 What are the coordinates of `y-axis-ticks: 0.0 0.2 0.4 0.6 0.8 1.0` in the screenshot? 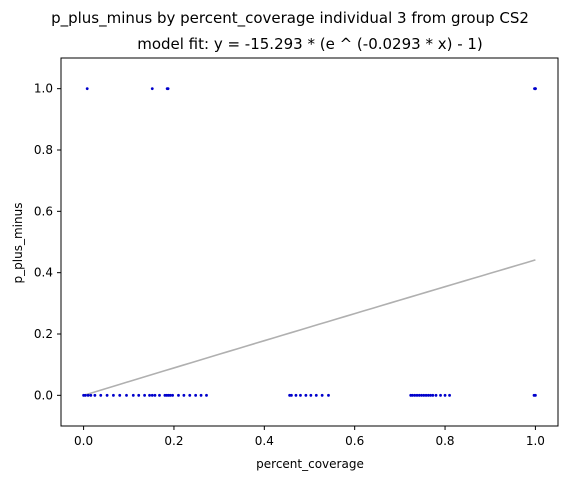 It's located at (47, 242).